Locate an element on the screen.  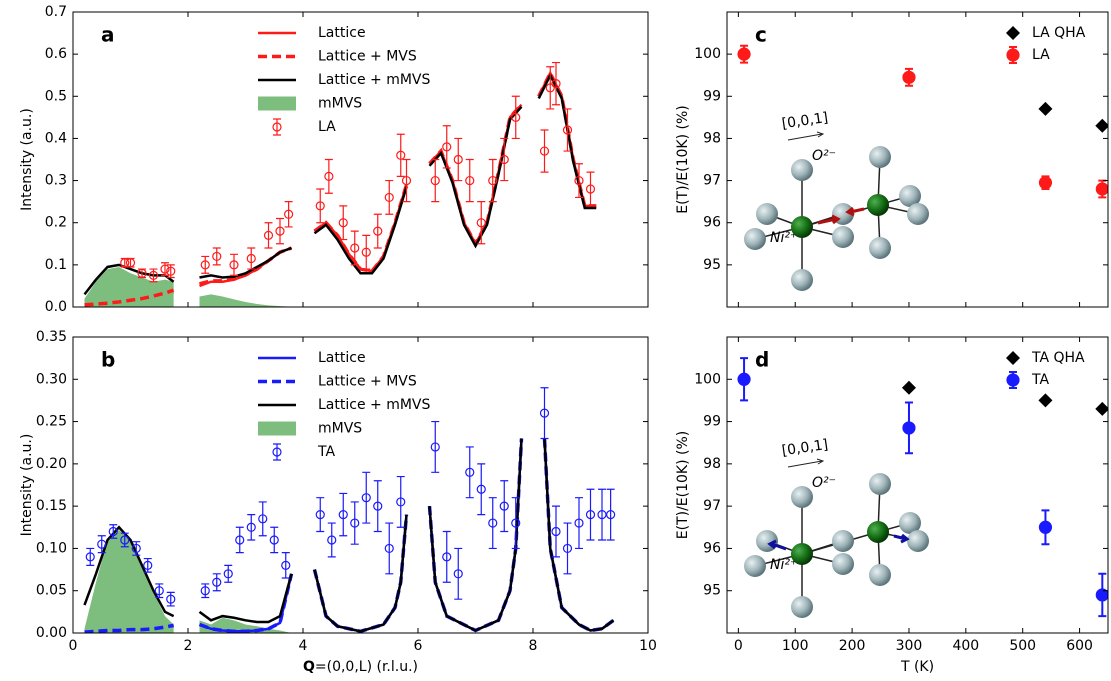
x-tick-label: 0 is located at coordinates (738, 646).